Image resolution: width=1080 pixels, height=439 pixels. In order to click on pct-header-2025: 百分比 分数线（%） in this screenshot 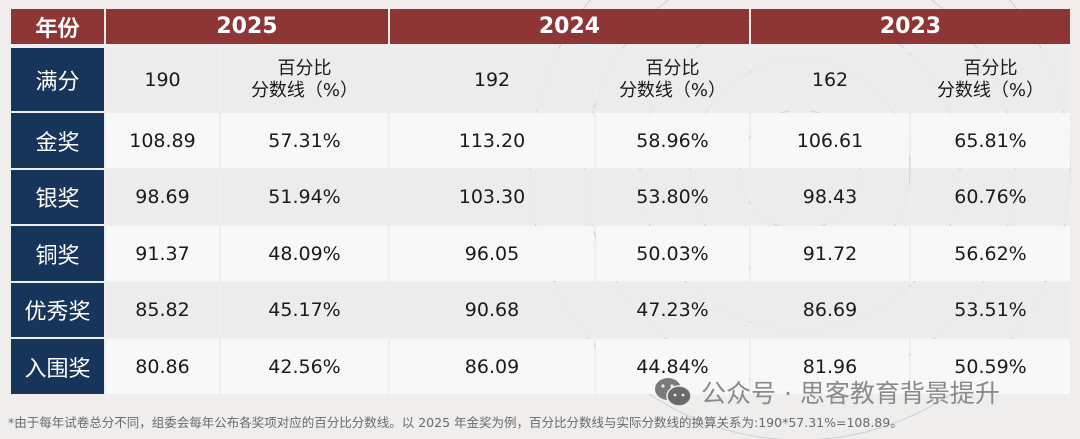, I will do `click(304, 79)`.